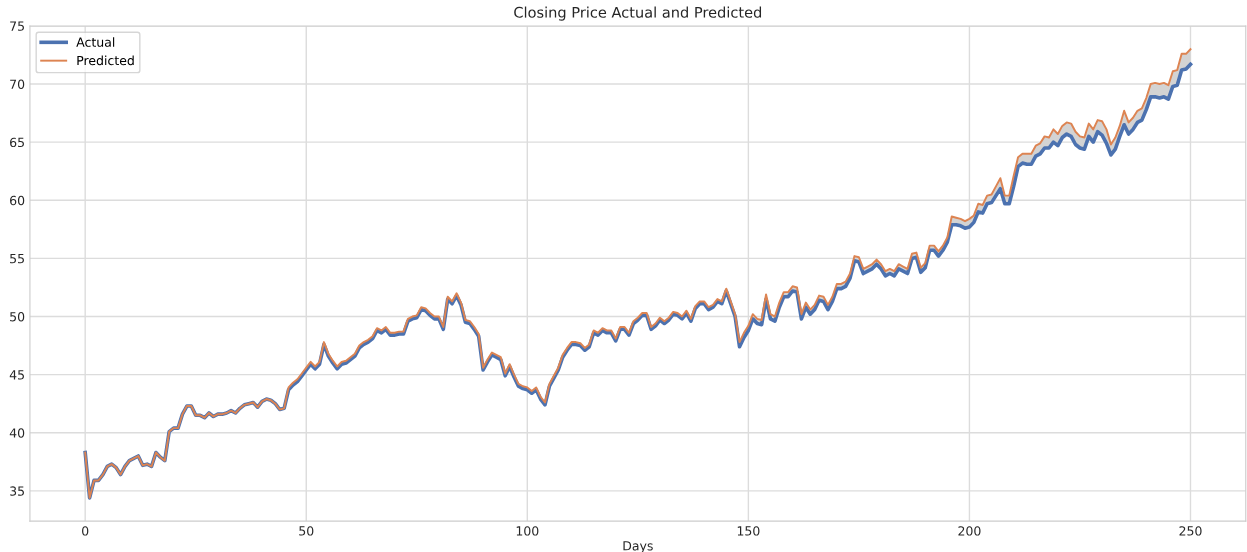 This screenshot has height=552, width=1247. Describe the element at coordinates (95, 42) in the screenshot. I see `legend-label: Actual` at that location.